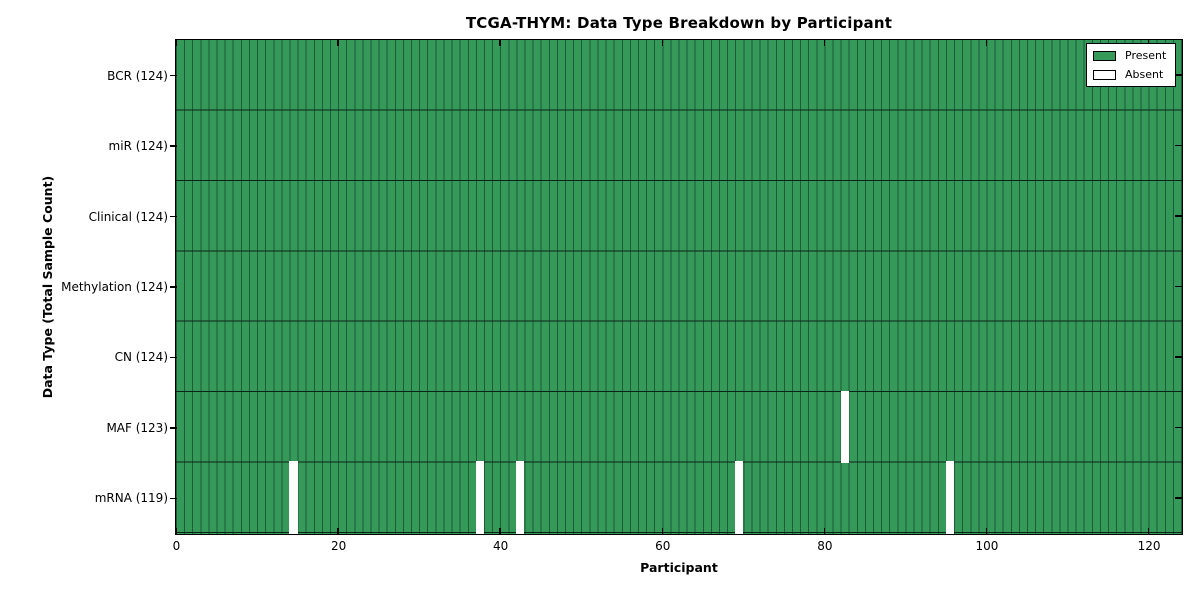 This screenshot has height=600, width=1200. I want to click on y-tick-label-BCR: BCR (124), so click(137, 75).